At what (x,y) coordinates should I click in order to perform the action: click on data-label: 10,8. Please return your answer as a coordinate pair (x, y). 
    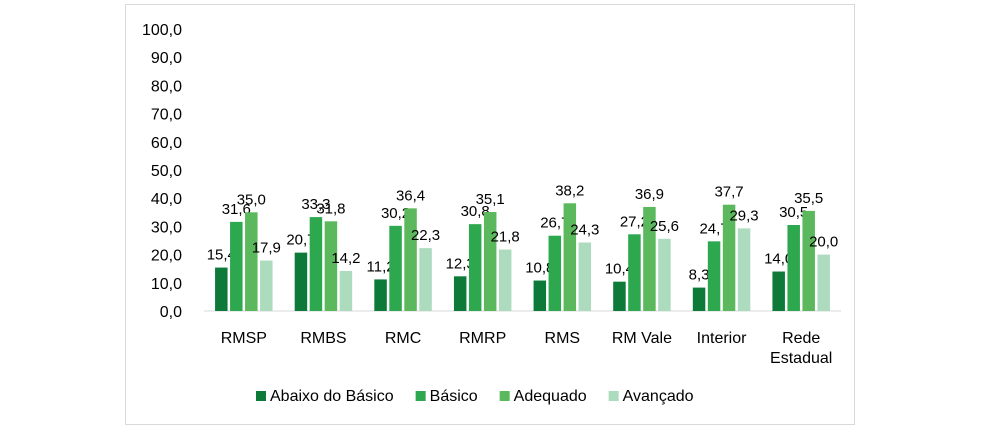
    Looking at the image, I should click on (539, 268).